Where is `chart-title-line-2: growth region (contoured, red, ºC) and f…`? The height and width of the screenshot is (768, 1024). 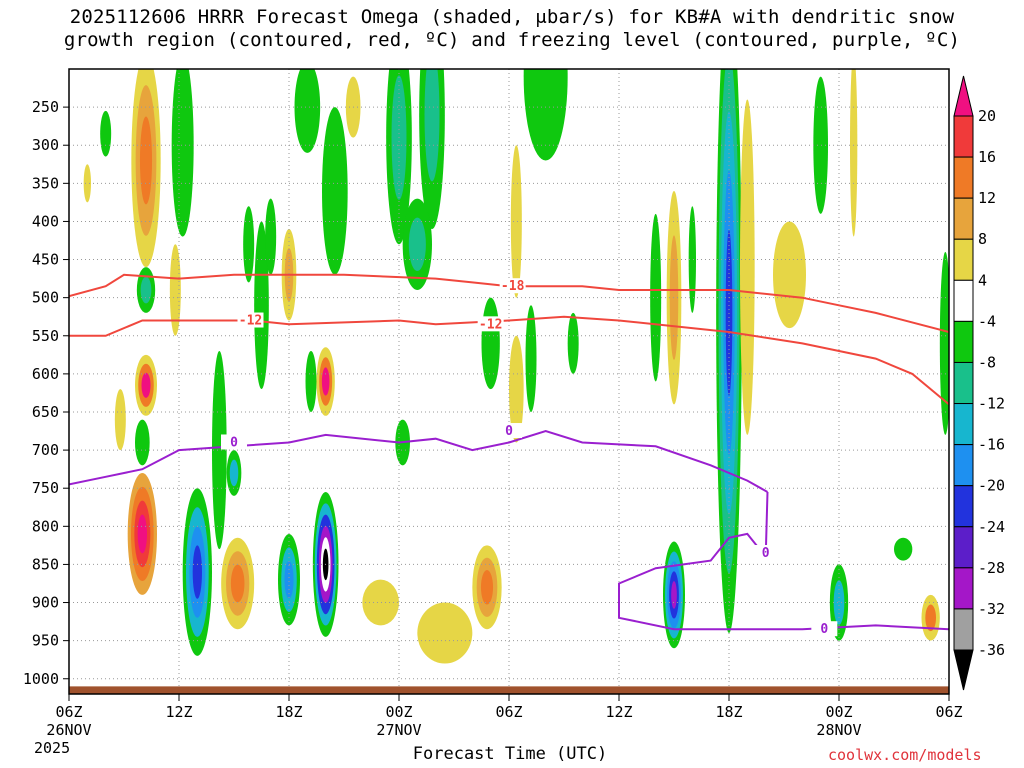
chart-title-line-2: growth region (contoured, red, ºC) and f… is located at coordinates (512, 40).